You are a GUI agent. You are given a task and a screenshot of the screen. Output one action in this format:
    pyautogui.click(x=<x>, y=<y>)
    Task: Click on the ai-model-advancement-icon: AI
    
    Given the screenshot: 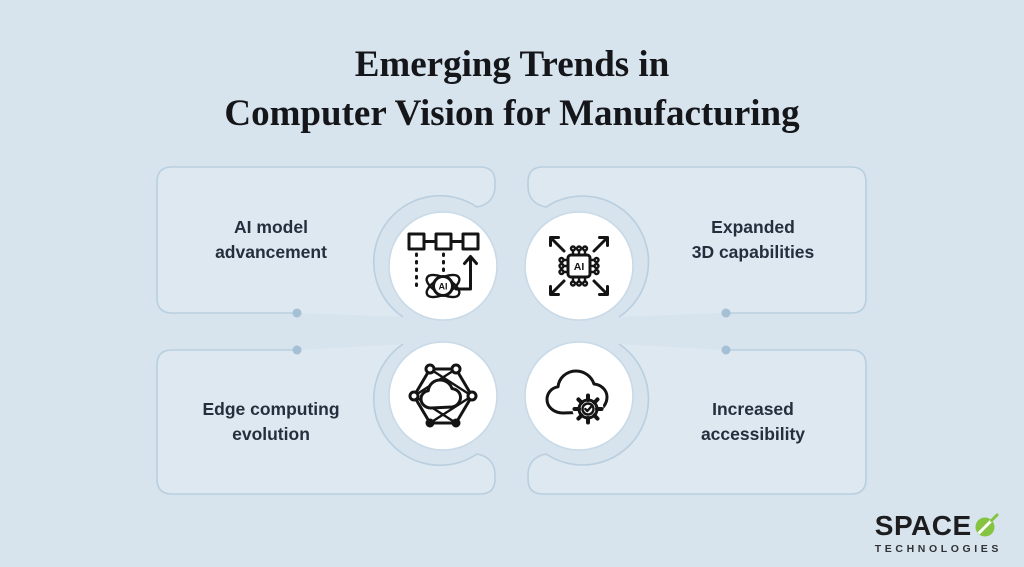 What is the action you would take?
    pyautogui.click(x=443, y=265)
    